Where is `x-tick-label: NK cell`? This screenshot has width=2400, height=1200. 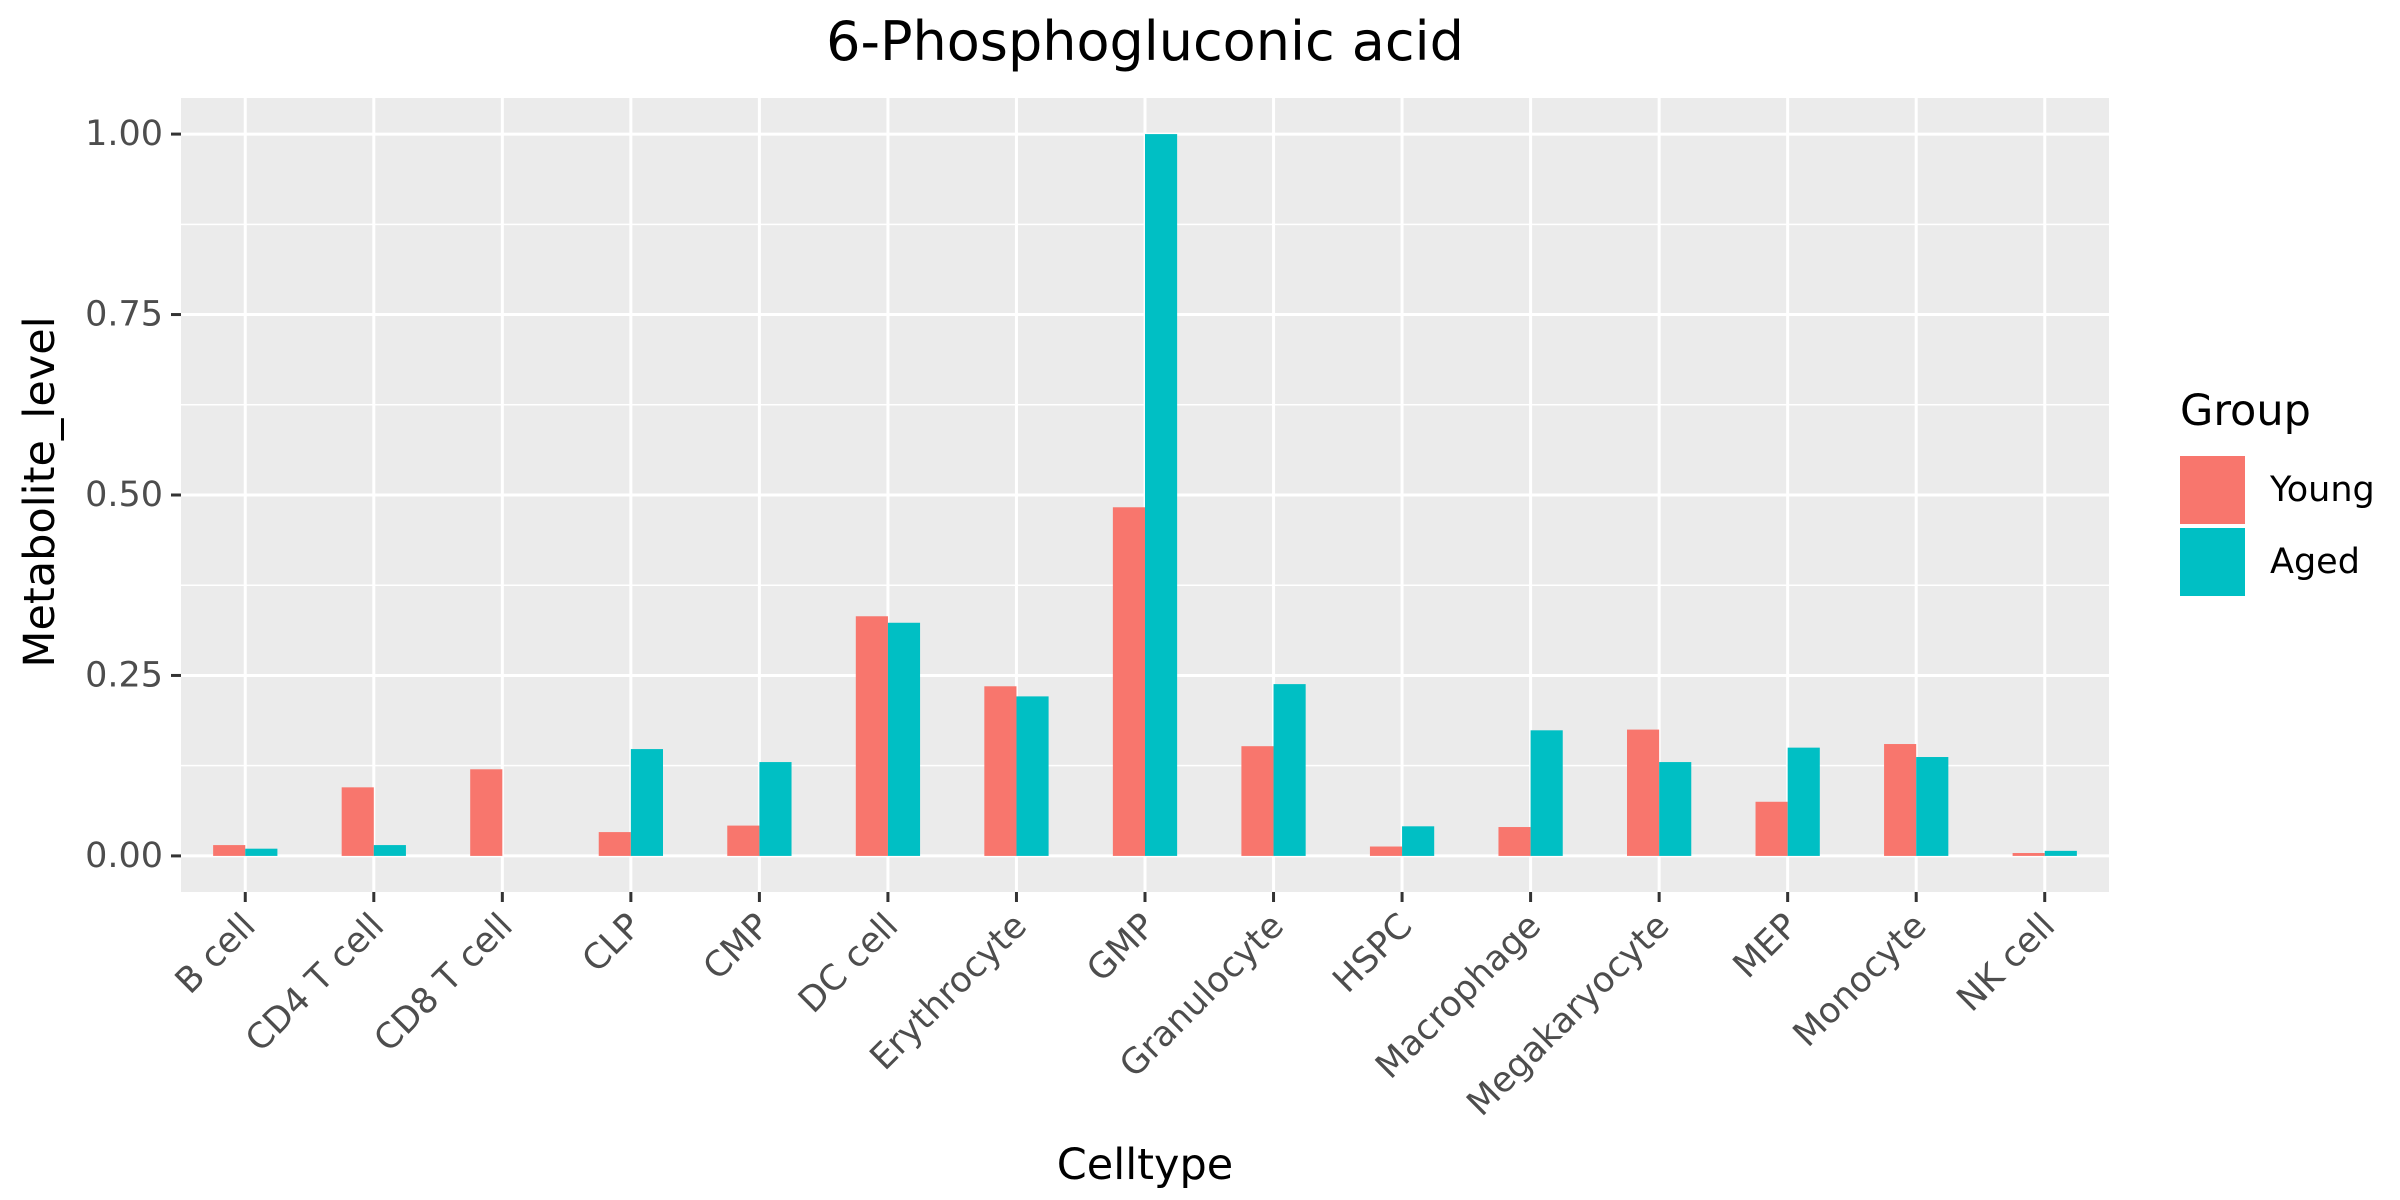 x-tick-label: NK cell is located at coordinates (2006, 962).